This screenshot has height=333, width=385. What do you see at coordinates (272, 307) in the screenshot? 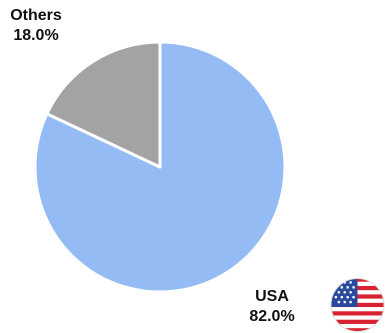
I see `usa-label: USA 82.0%` at bounding box center [272, 307].